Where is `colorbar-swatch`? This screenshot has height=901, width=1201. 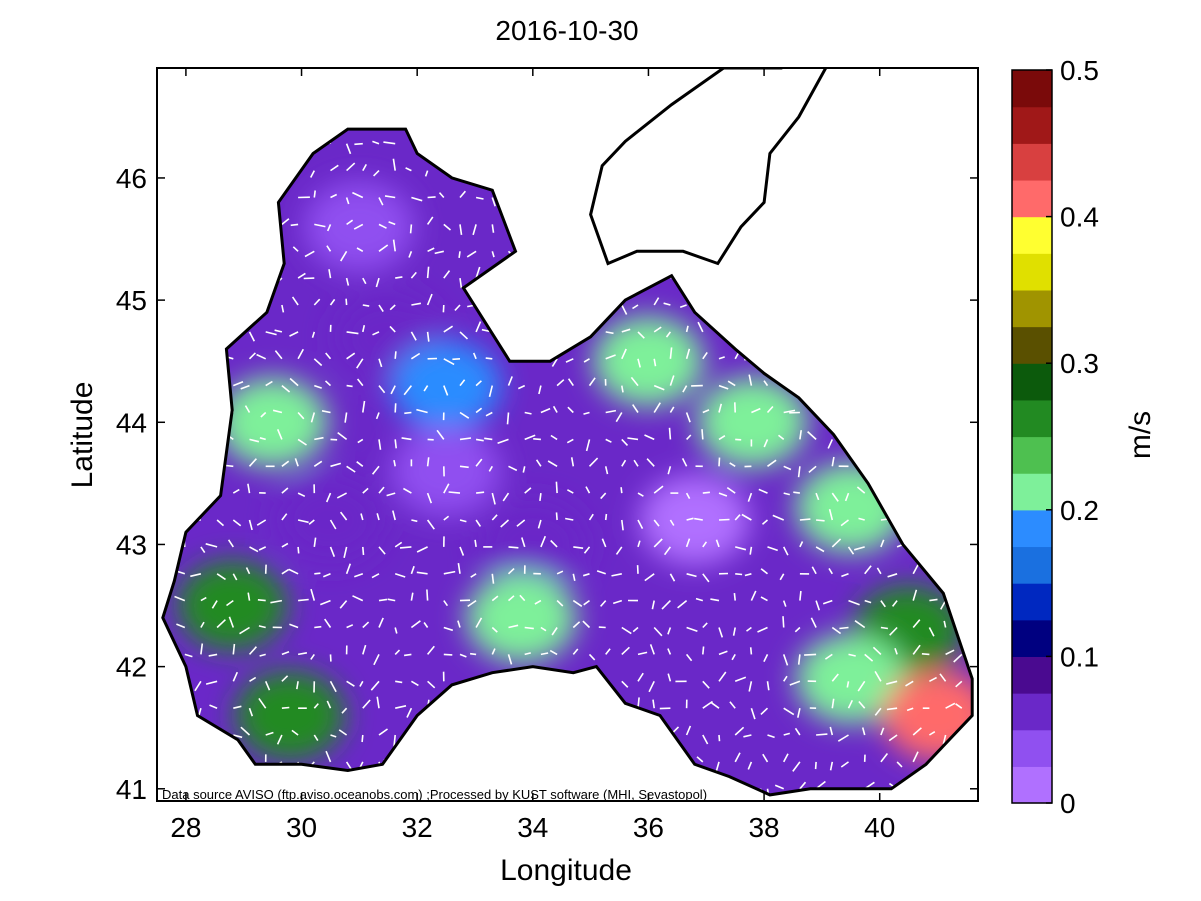 colorbar-swatch is located at coordinates (1032, 235).